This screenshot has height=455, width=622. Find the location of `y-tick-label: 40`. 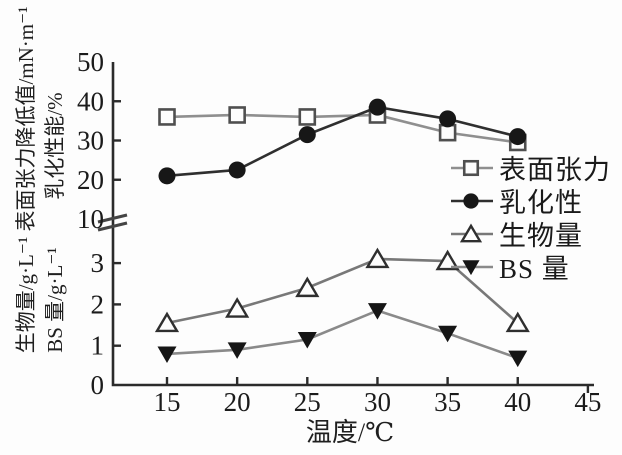

y-tick-label: 40 is located at coordinates (90, 101).